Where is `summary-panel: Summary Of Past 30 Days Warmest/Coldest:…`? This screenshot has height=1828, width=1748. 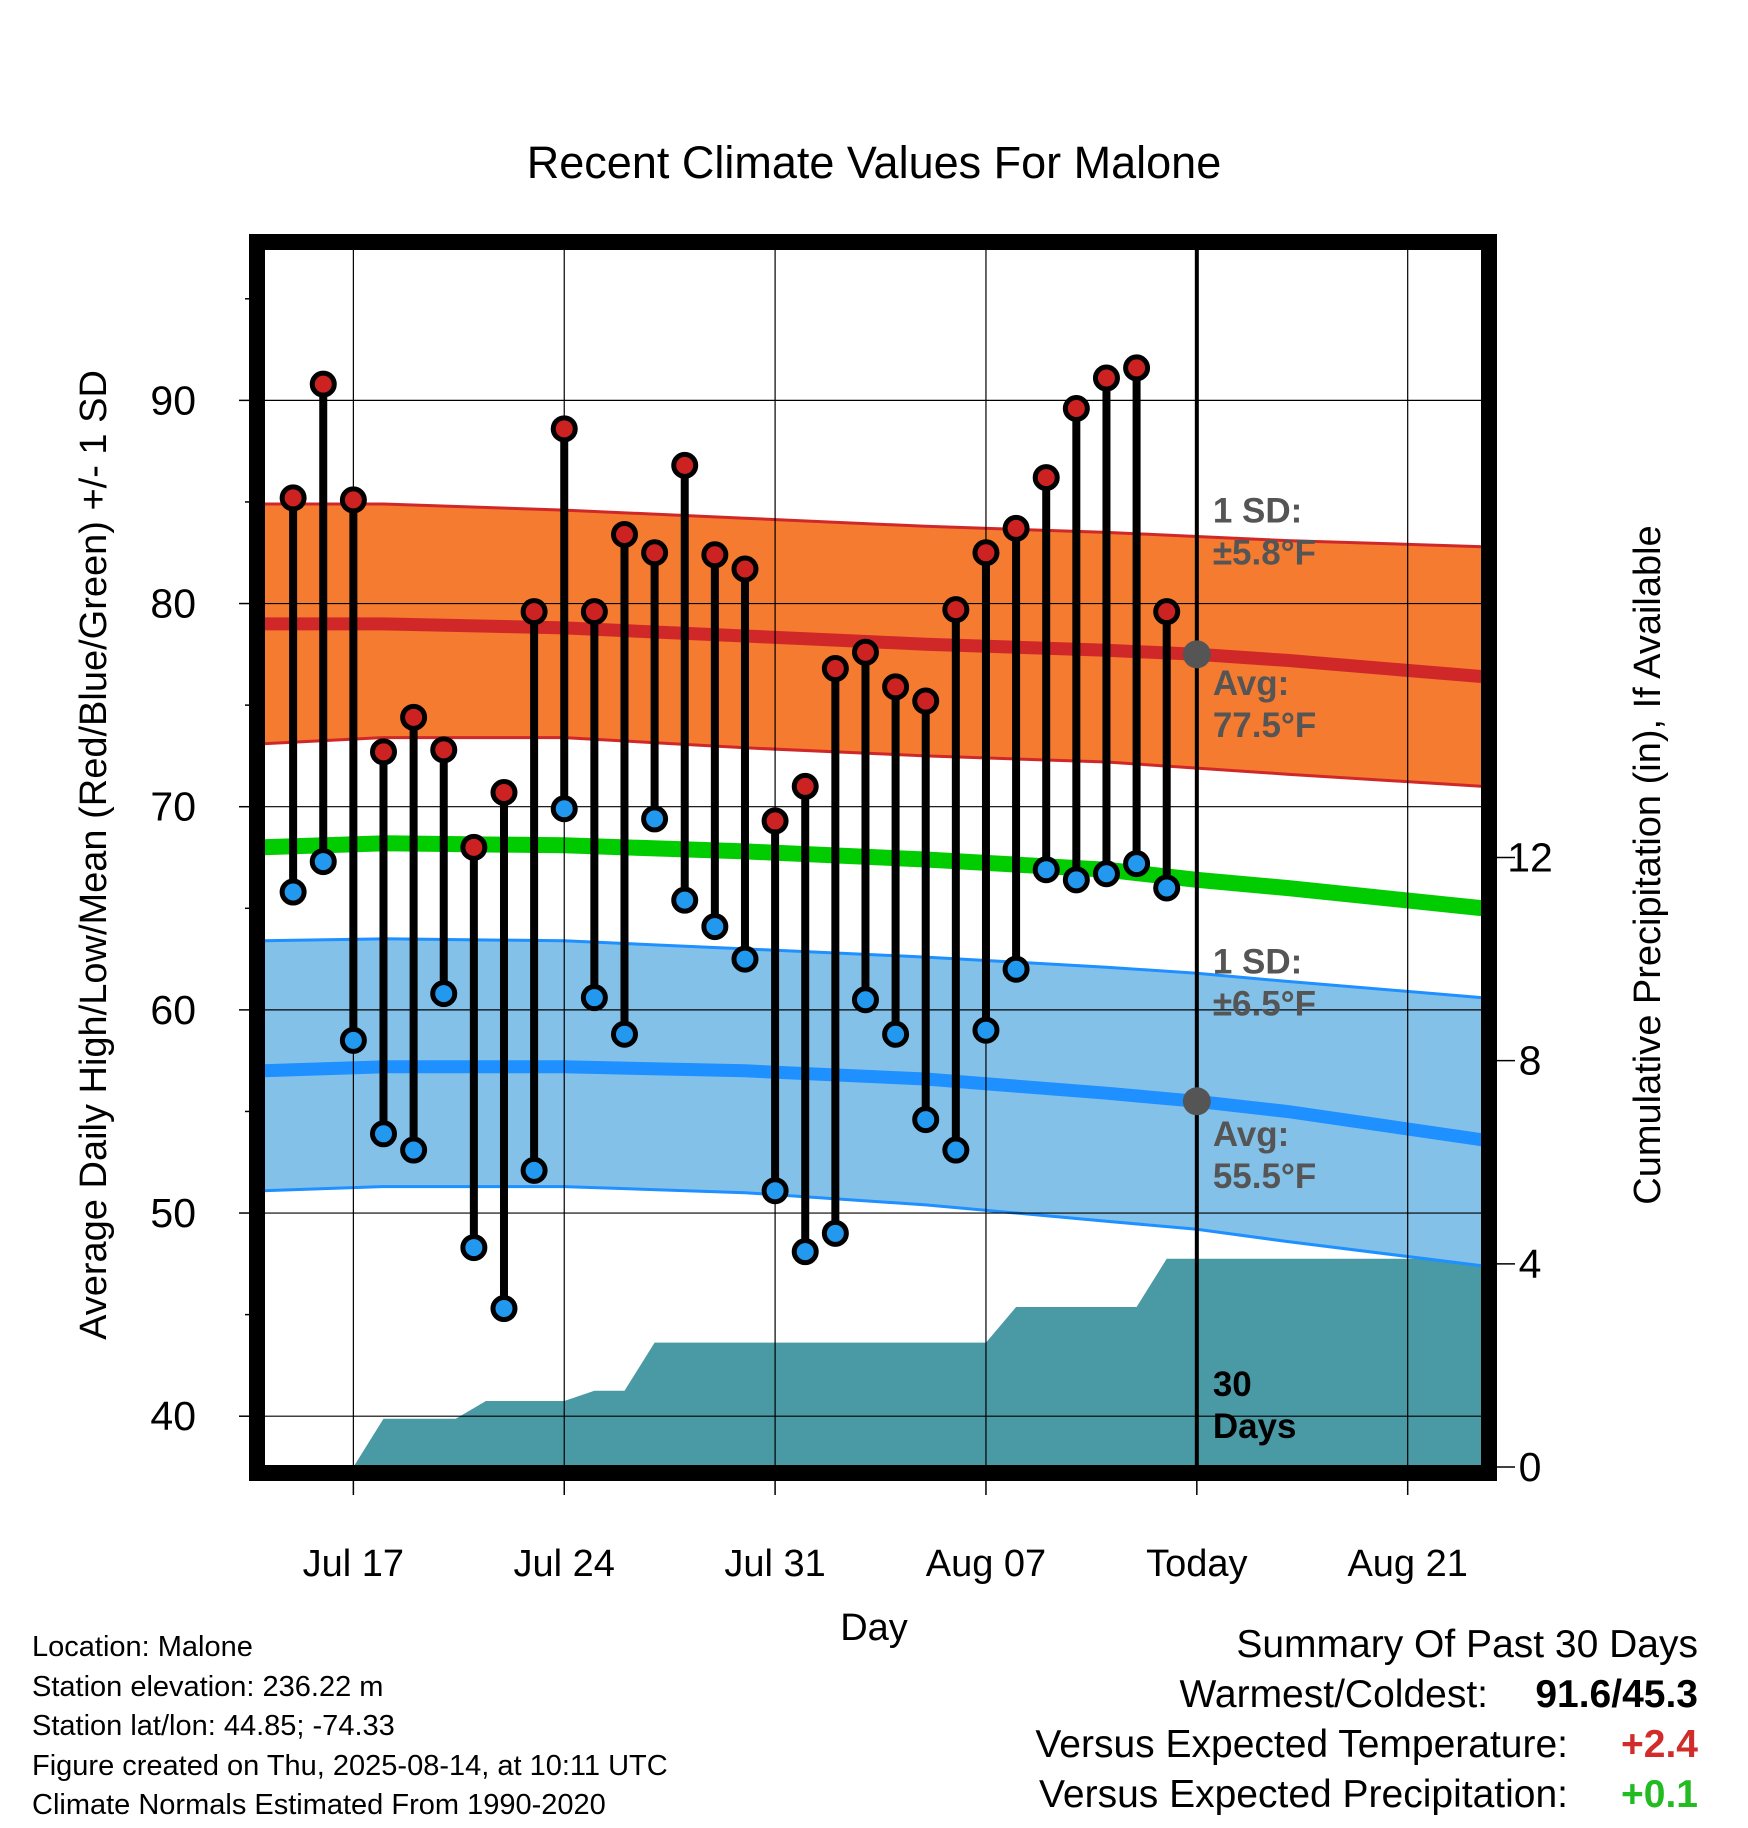 summary-panel: Summary Of Past 30 Days Warmest/Coldest:… is located at coordinates (1366, 1720).